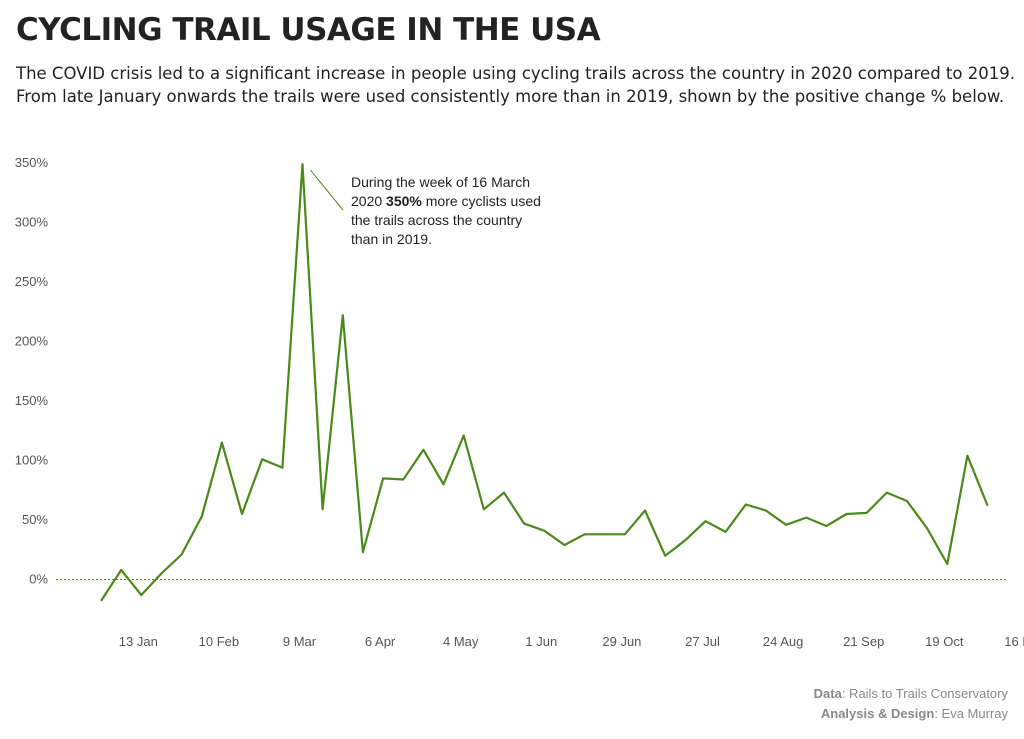  Describe the element at coordinates (327, 190) in the screenshot. I see `annotation-leader-line` at that location.